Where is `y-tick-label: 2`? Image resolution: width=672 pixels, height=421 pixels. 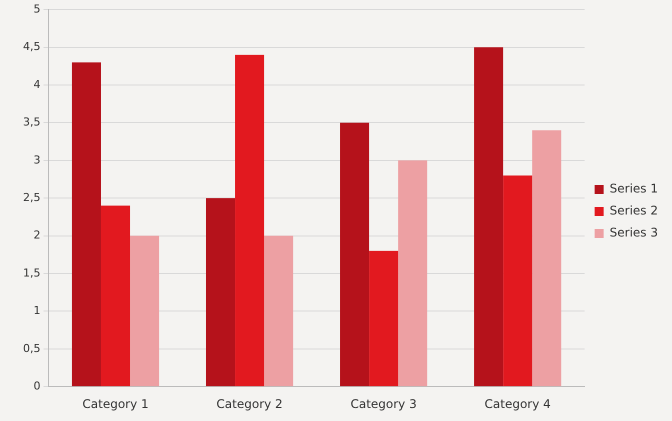
y-tick-label: 2 is located at coordinates (36, 235).